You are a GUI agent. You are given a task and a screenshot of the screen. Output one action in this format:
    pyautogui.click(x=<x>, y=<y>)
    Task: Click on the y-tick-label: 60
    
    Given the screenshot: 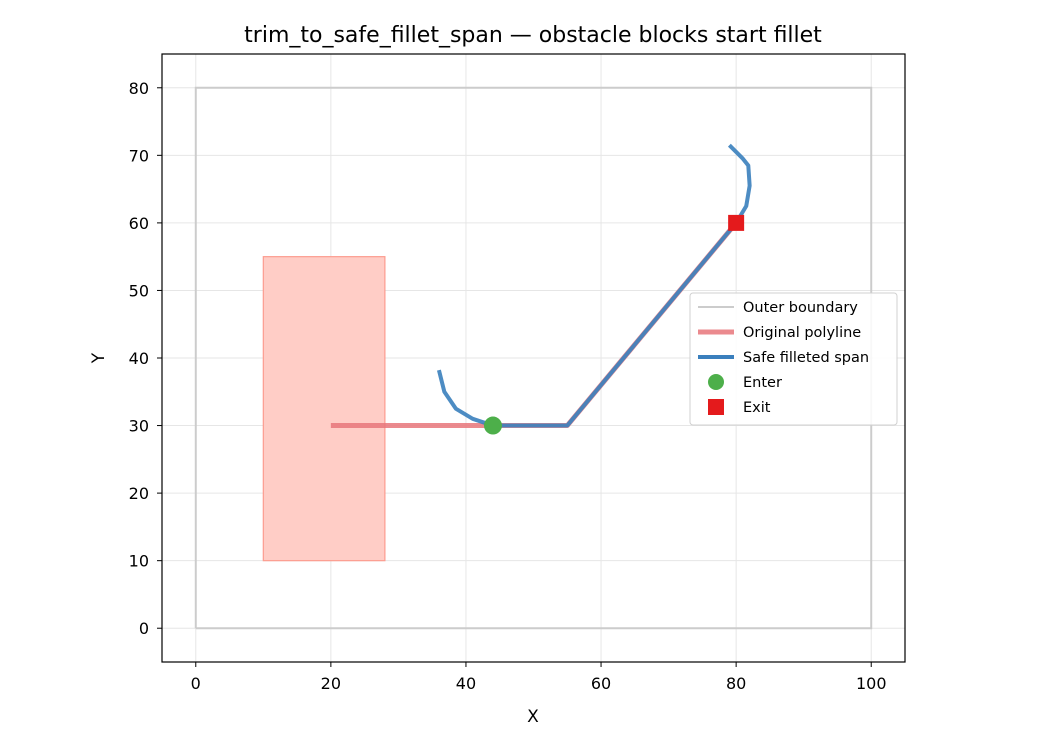 What is the action you would take?
    pyautogui.click(x=139, y=223)
    